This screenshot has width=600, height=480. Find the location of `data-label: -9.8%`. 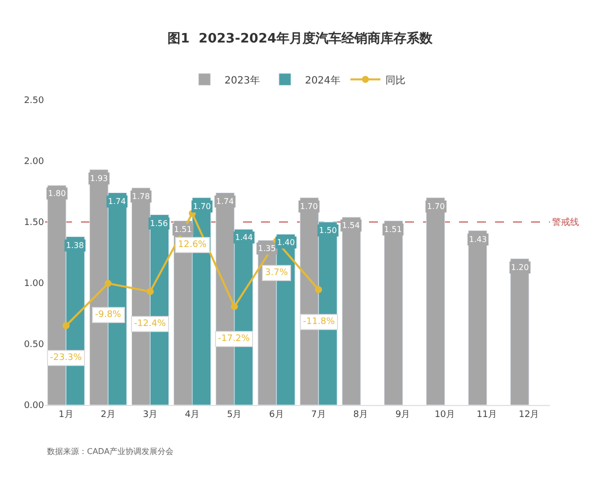

data-label: -9.8% is located at coordinates (108, 315).